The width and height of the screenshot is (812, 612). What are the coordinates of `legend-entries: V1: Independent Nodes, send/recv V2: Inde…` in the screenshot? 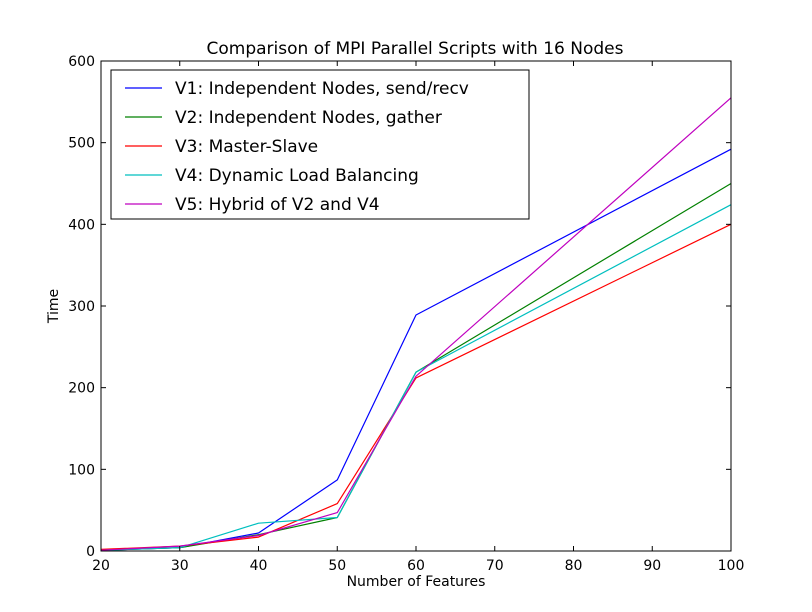 It's located at (297, 147).